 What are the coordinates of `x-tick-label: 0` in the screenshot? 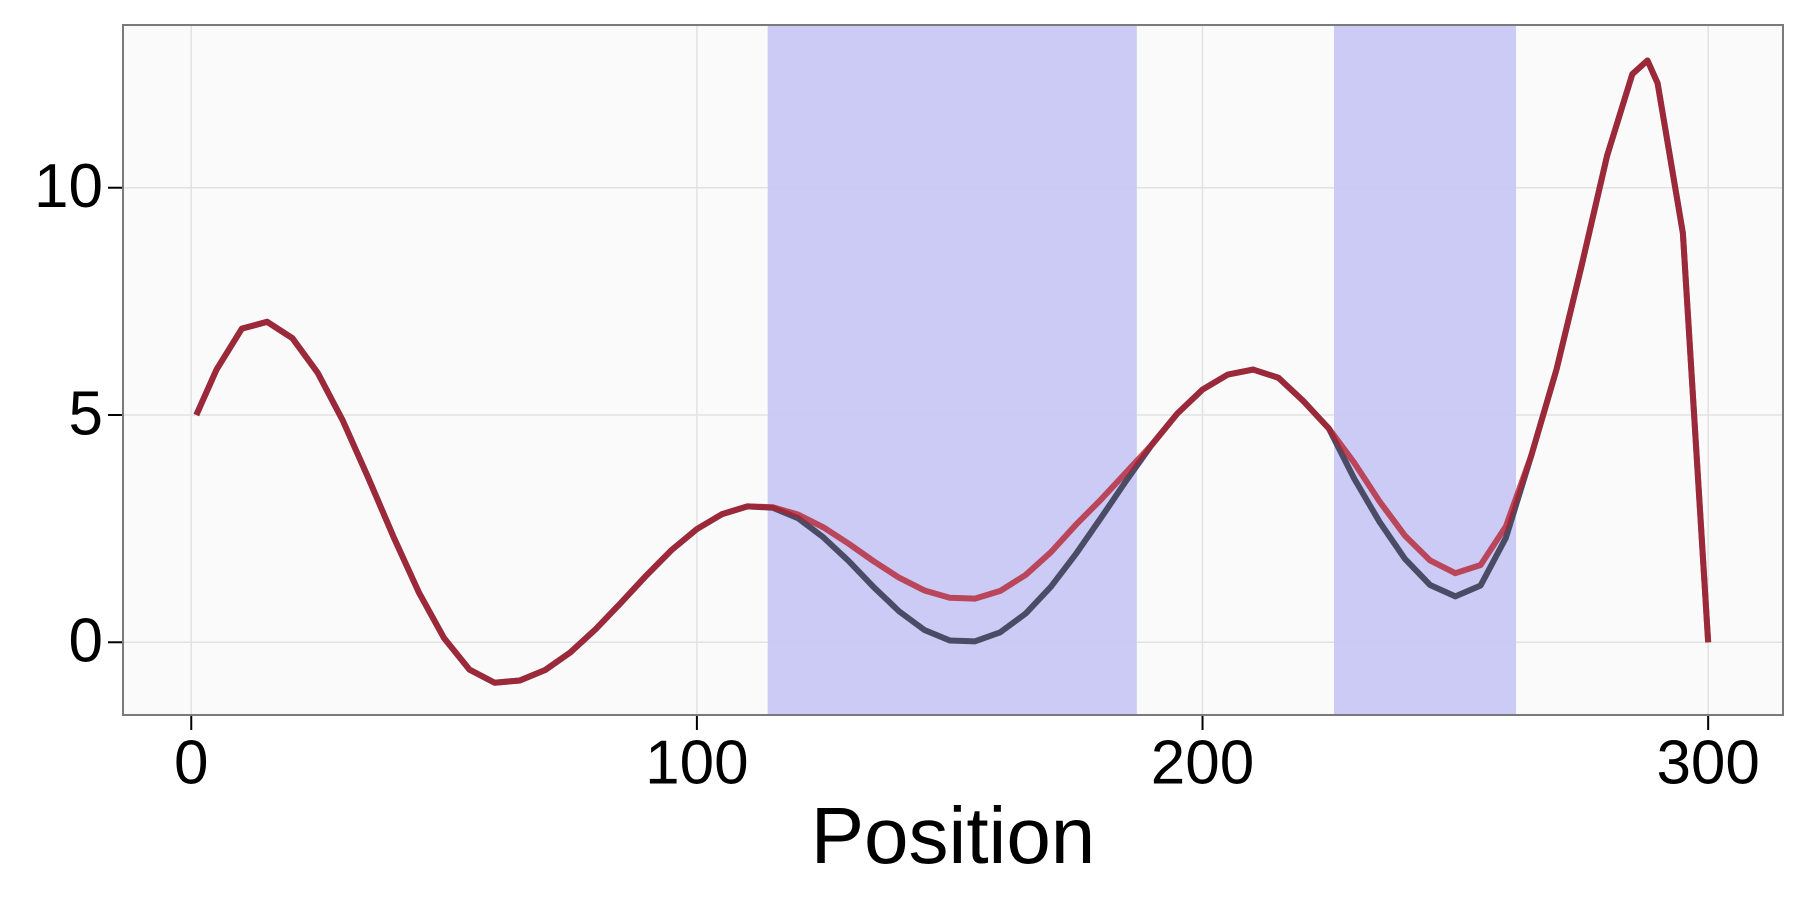 It's located at (191, 762).